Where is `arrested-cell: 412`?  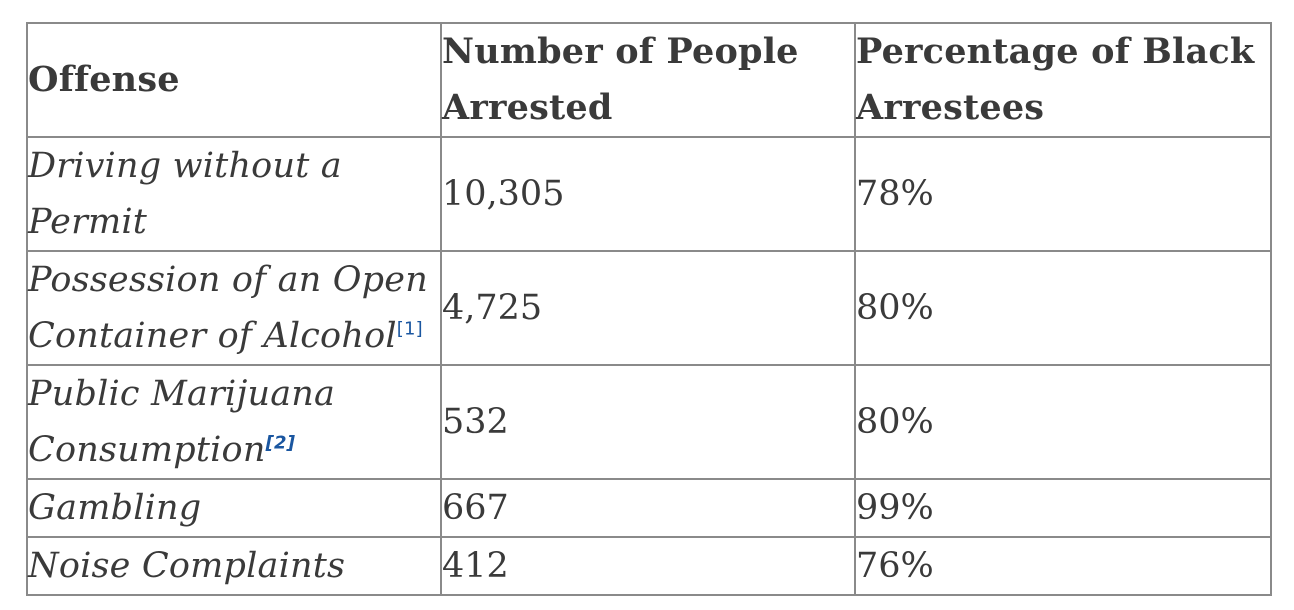 arrested-cell: 412 is located at coordinates (648, 566).